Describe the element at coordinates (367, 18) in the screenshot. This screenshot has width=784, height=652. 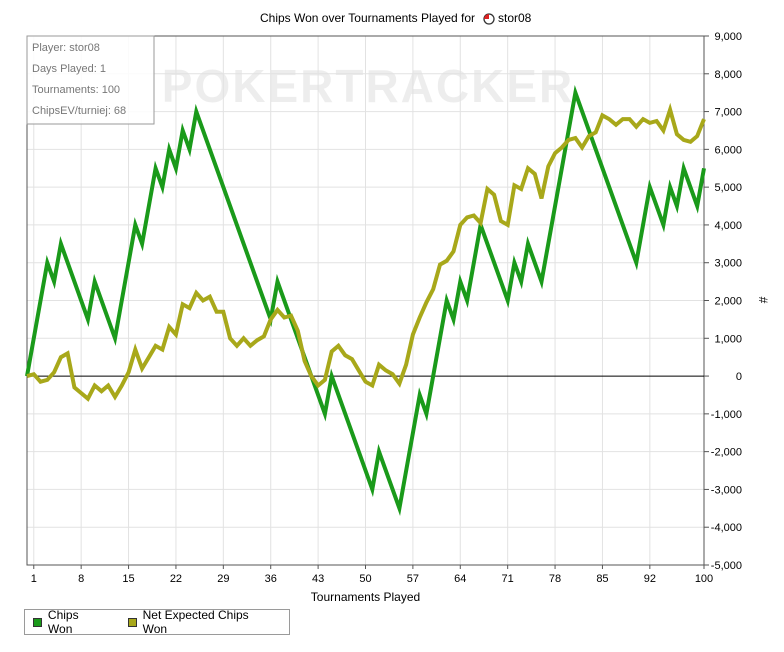
I see `chart-title: Chips Won over Tournaments Played for` at that location.